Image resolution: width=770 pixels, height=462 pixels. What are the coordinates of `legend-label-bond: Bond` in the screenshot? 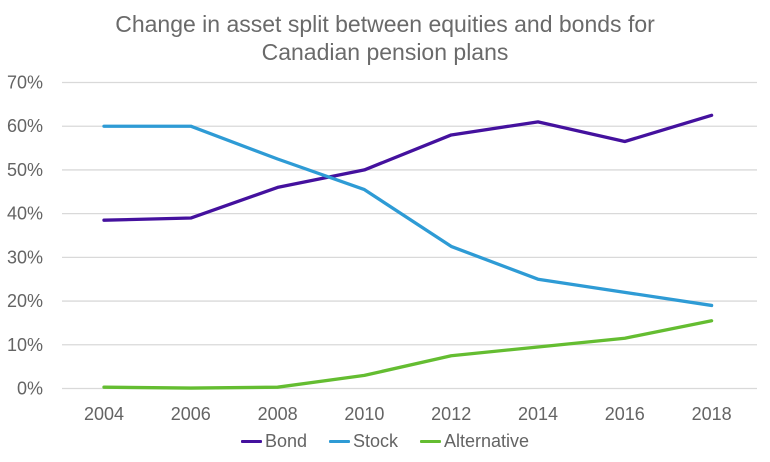 It's located at (285, 441).